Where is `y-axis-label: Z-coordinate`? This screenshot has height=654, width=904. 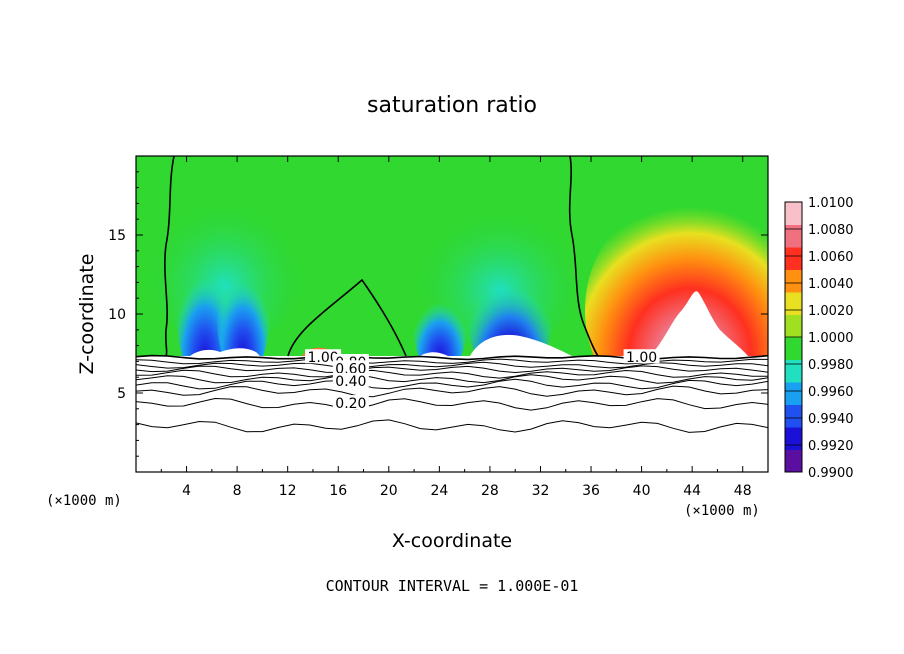
y-axis-label: Z-coordinate is located at coordinates (87, 314).